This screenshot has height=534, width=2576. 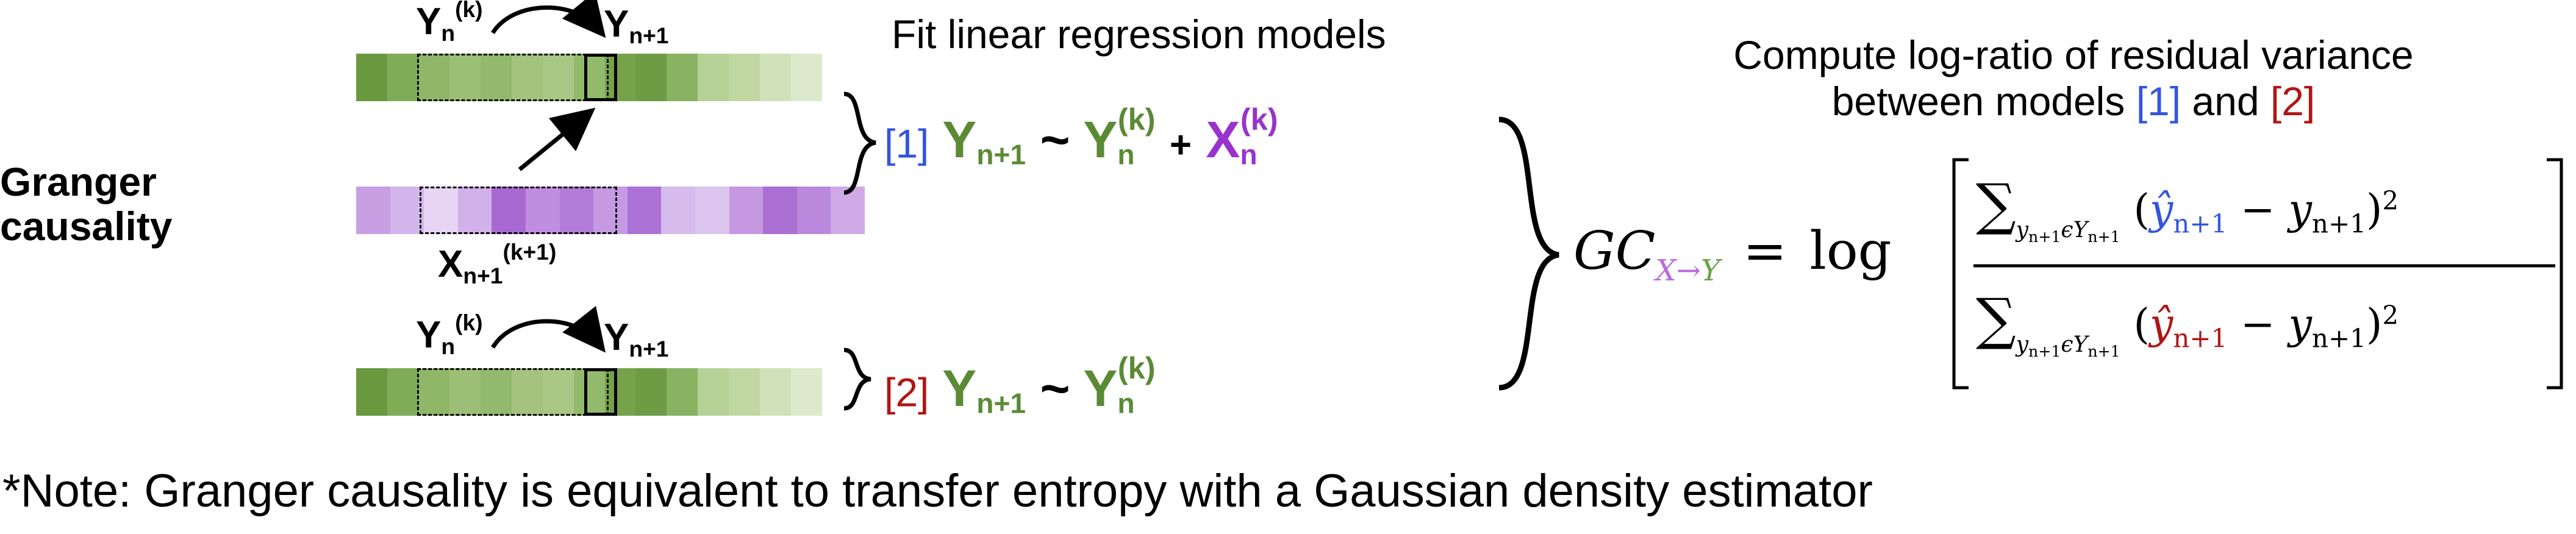 I want to click on den-sum-sub: yn+1ϵYn+1, so click(x=2068, y=346).